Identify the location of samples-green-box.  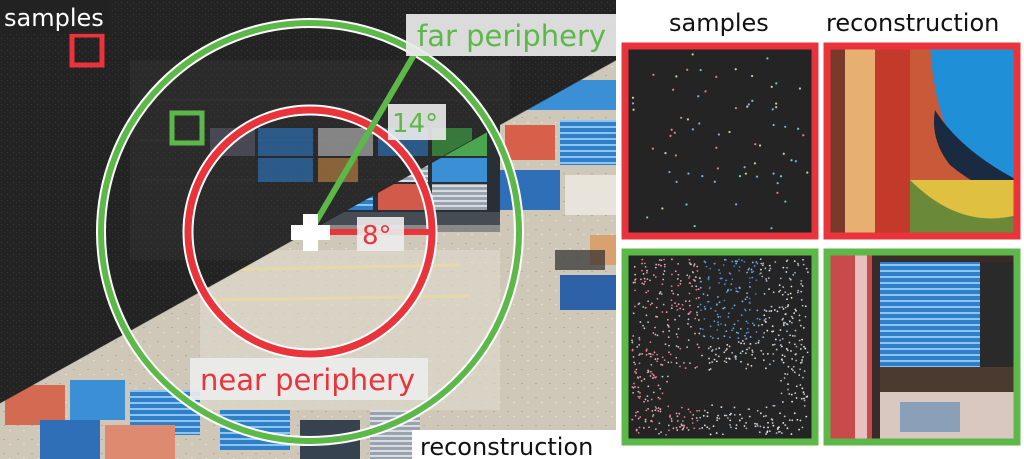
(187, 128).